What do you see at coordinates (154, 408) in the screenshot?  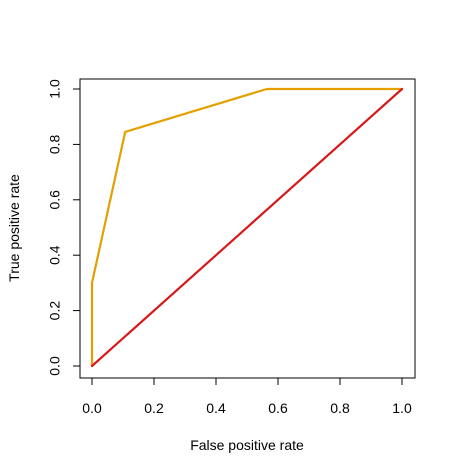 I see `x-tick-label: 0.2` at bounding box center [154, 408].